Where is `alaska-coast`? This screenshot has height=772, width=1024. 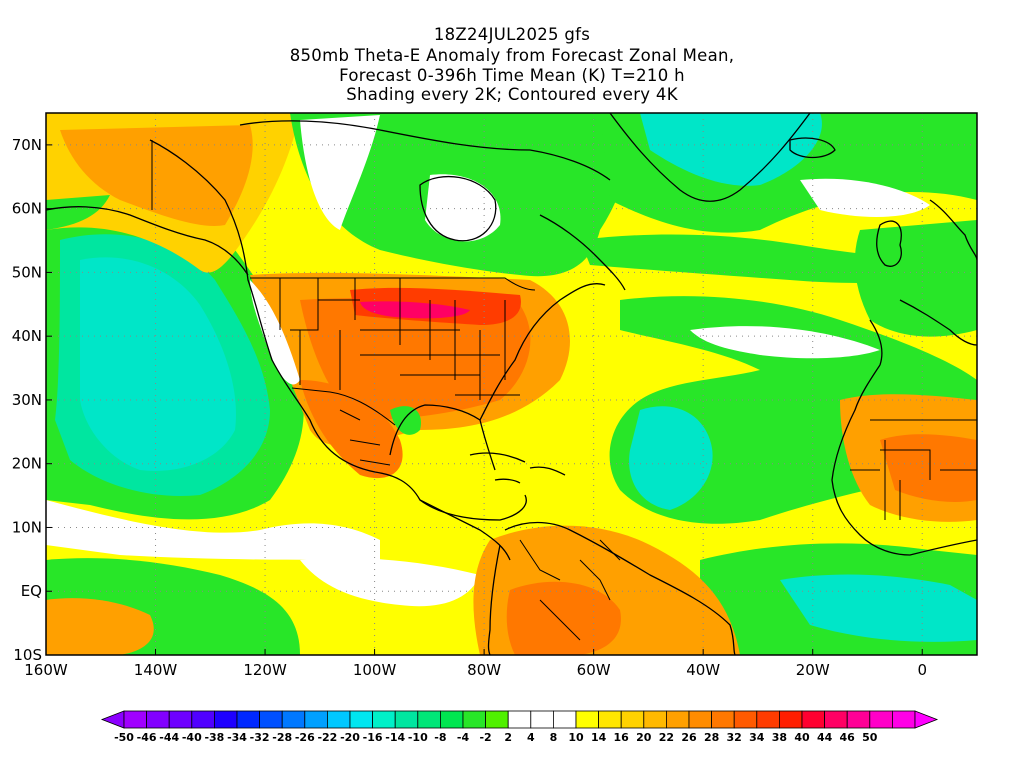
alaska-coast is located at coordinates (147, 241).